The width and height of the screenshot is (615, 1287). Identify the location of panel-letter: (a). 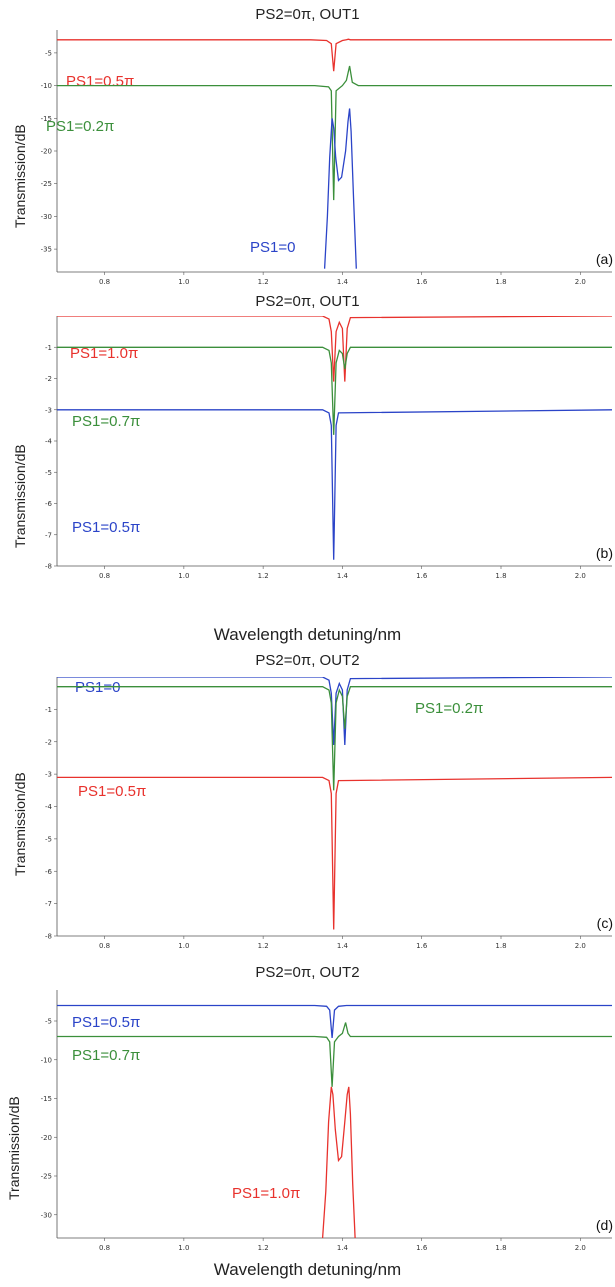
(604, 259).